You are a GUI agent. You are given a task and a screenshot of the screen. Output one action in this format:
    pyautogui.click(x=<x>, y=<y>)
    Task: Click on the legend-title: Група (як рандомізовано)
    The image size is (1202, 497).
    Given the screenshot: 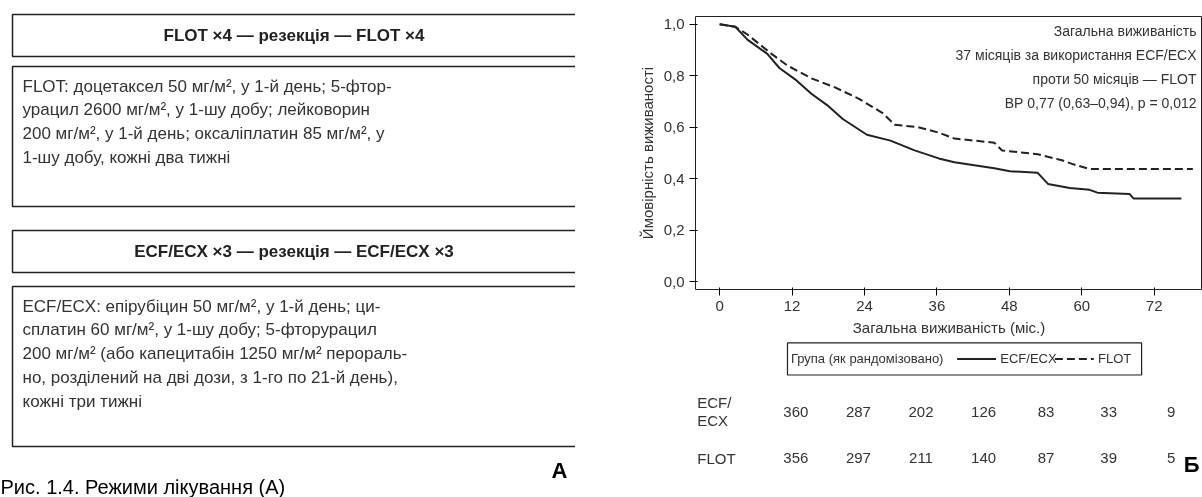 What is the action you would take?
    pyautogui.click(x=867, y=359)
    